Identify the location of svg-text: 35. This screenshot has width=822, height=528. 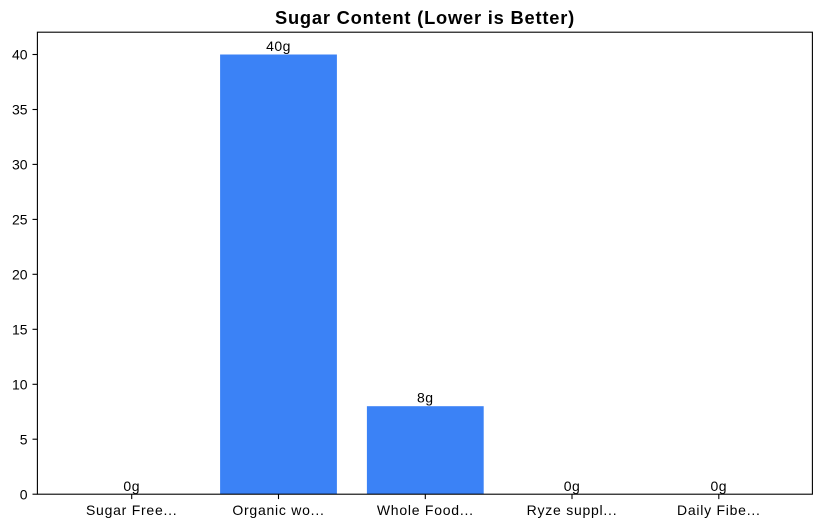
(20, 110).